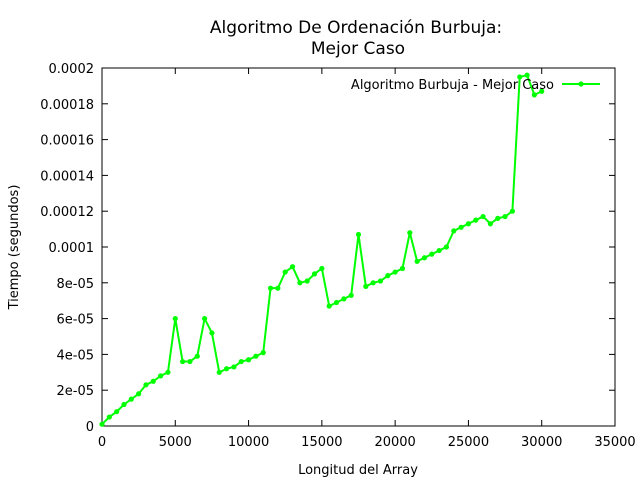  I want to click on chart-title-line-2: Mejor Caso, so click(358, 49).